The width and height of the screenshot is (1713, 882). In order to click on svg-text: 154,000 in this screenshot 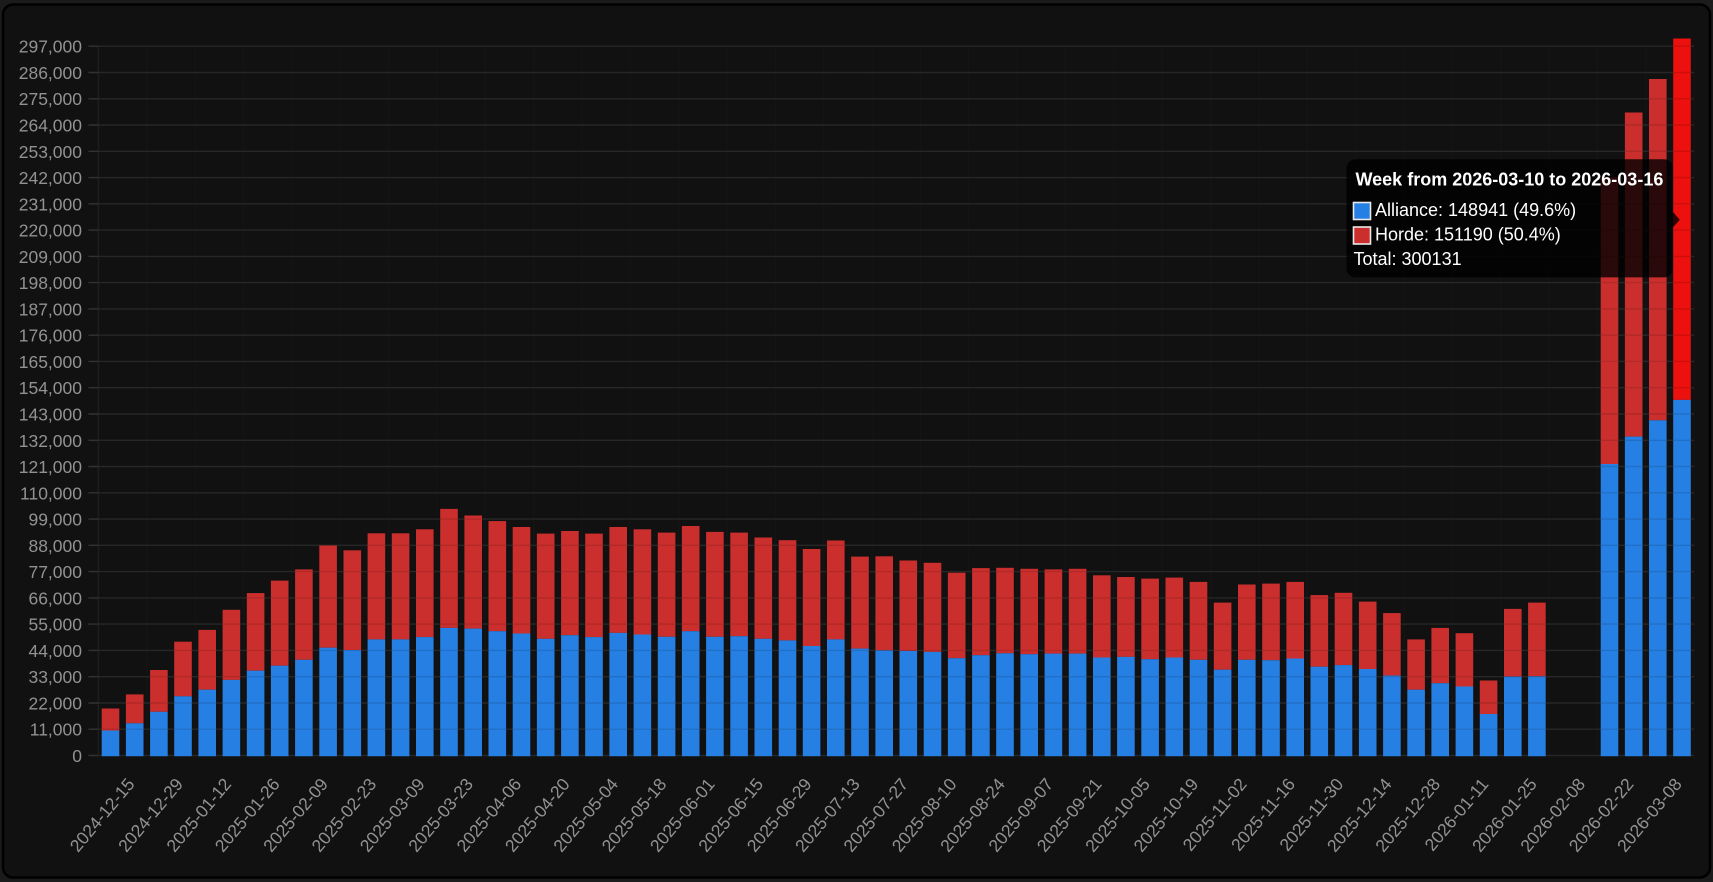, I will do `click(51, 388)`.